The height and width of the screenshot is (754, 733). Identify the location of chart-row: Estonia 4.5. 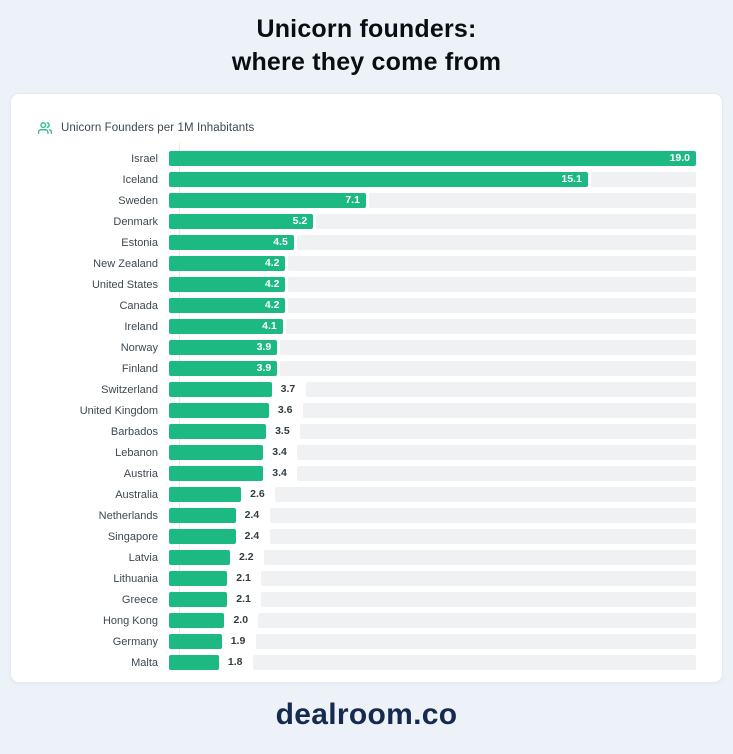
(366, 242).